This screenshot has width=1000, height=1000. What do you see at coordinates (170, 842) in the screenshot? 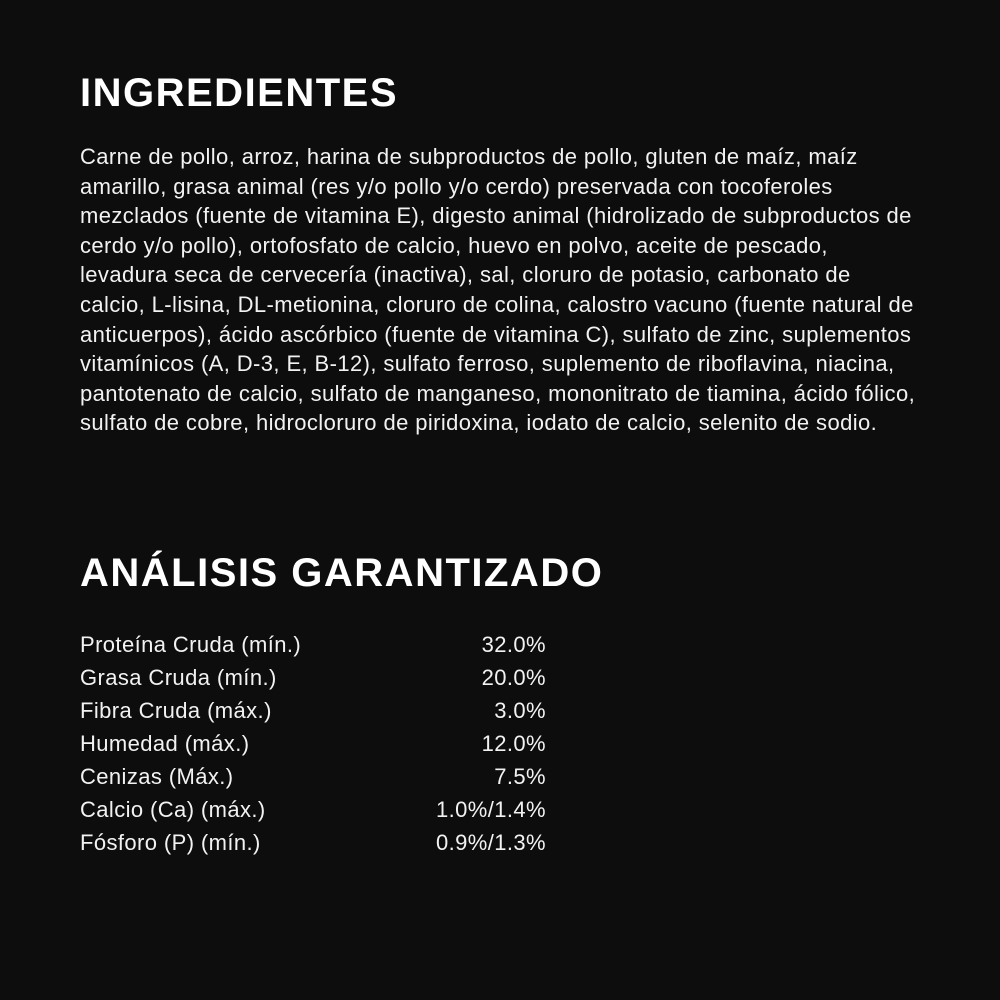
I see `analysis-row-label: Fósforo (P) (mín.)` at bounding box center [170, 842].